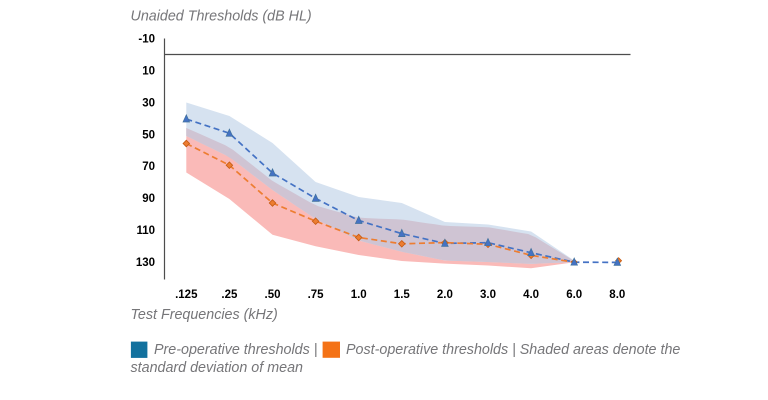 This screenshot has height=400, width=768. I want to click on svg-text: 3.0, so click(488, 295).